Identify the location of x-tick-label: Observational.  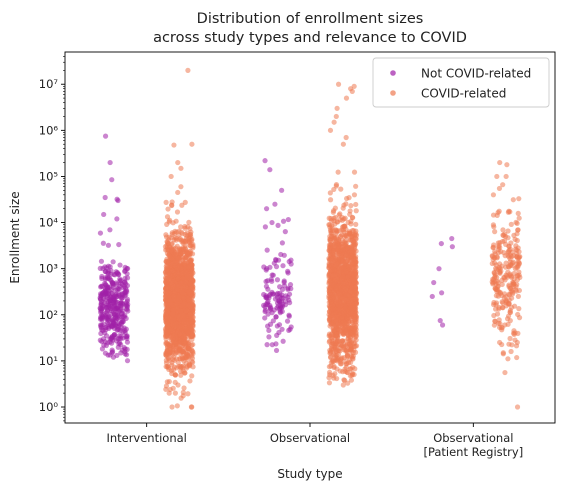
(473, 438).